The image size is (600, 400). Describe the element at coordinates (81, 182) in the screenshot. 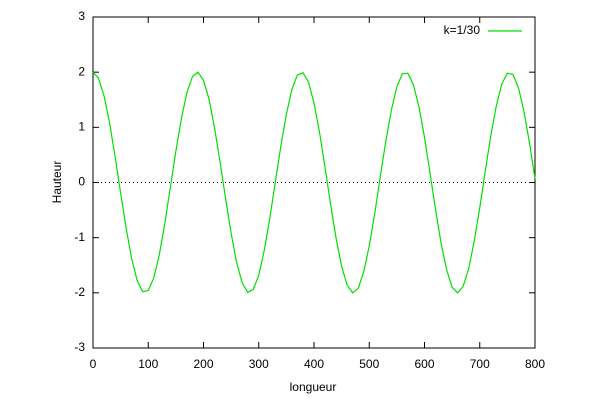

I see `y-tick-label: 0` at that location.